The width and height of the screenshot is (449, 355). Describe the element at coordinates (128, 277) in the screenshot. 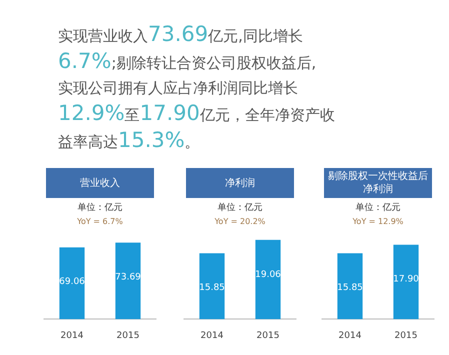

I see `data-label: 73.69` at that location.